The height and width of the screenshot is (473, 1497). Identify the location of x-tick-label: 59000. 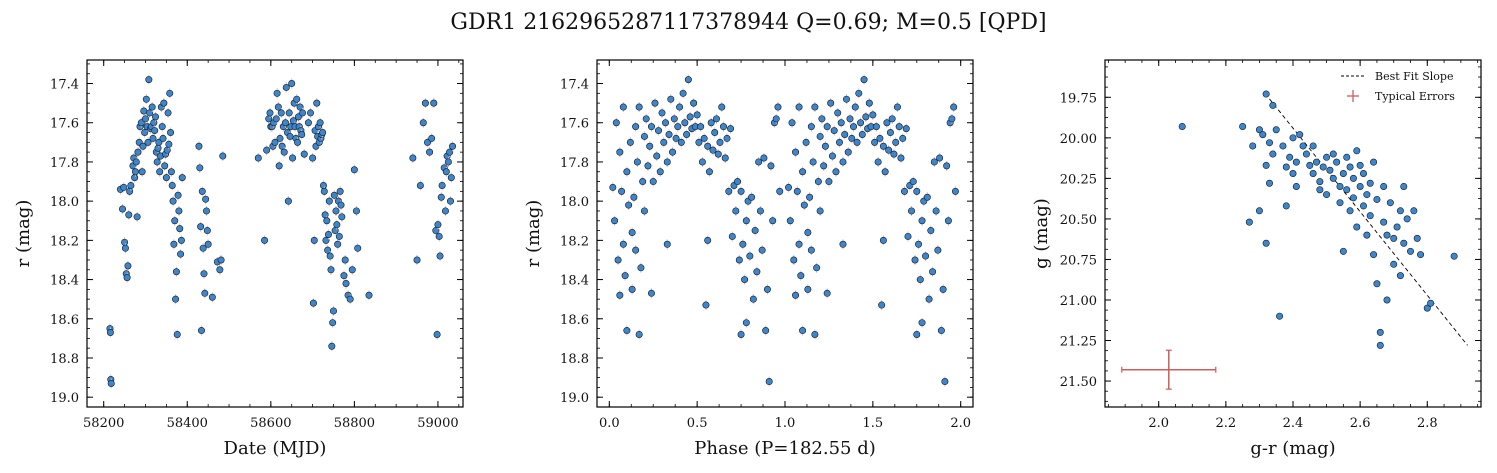
(437, 423).